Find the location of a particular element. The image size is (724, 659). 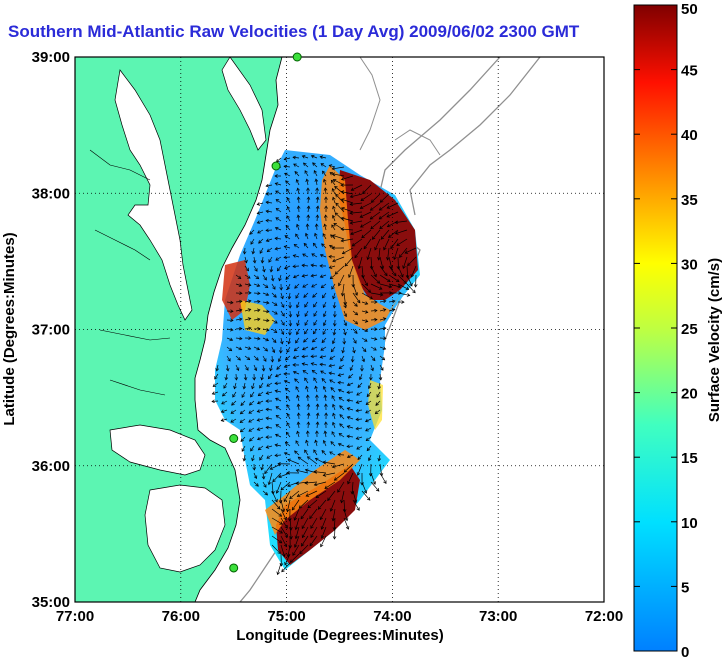

albemarle-sound is located at coordinates (157, 450).